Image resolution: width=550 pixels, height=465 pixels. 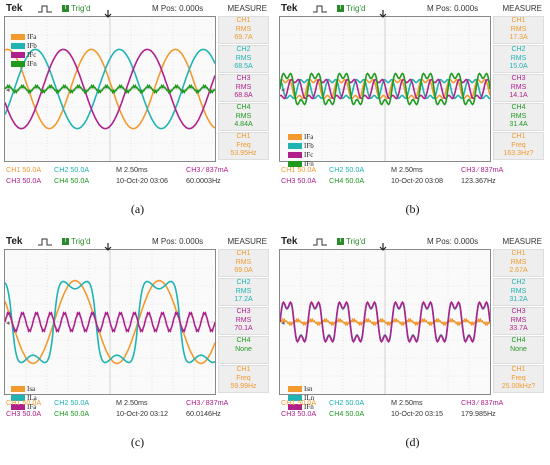 I want to click on measure-block-1: CH1 RMS 69.0A, so click(x=243, y=263).